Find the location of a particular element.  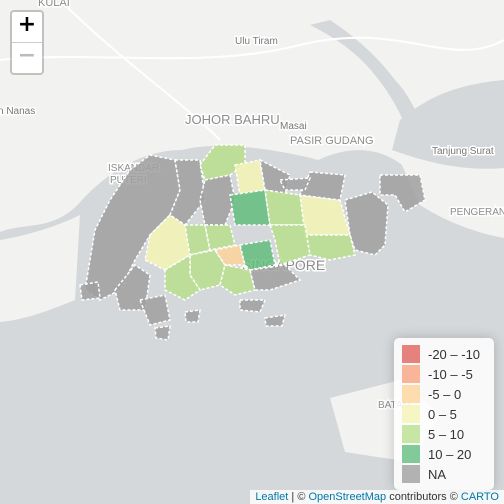

place-label: JOHOR BAHRU is located at coordinates (232, 119).